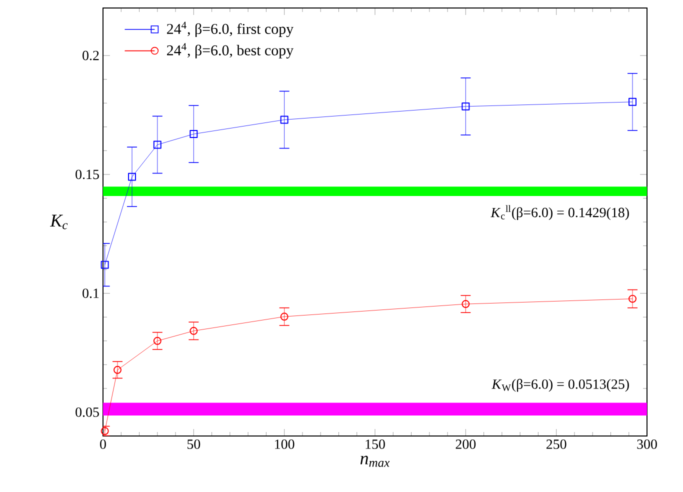 The image size is (683, 492). What do you see at coordinates (375, 444) in the screenshot?
I see `x-tick-label: 150` at bounding box center [375, 444].